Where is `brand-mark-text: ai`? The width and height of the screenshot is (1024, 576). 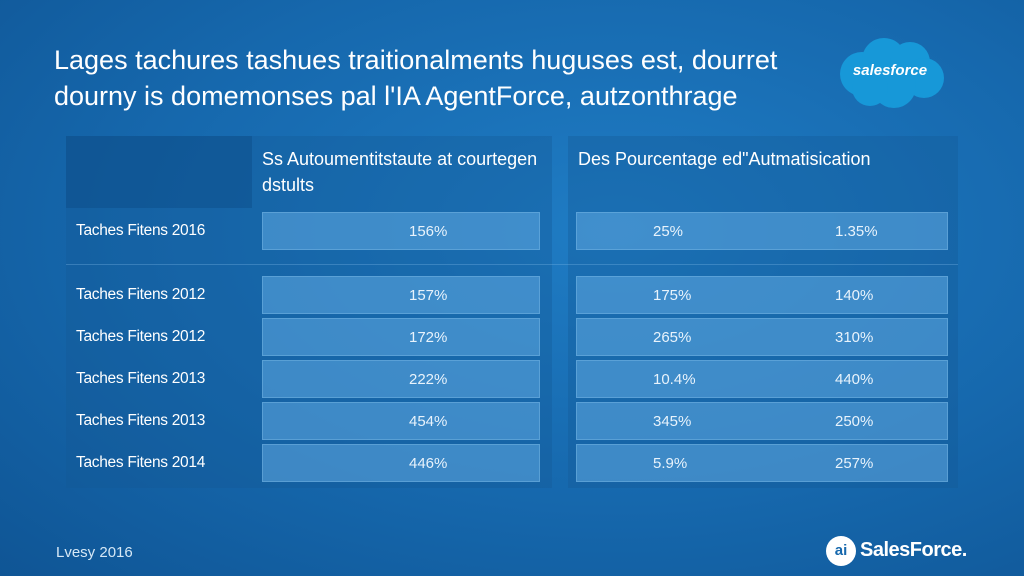
brand-mark-text: ai is located at coordinates (841, 550).